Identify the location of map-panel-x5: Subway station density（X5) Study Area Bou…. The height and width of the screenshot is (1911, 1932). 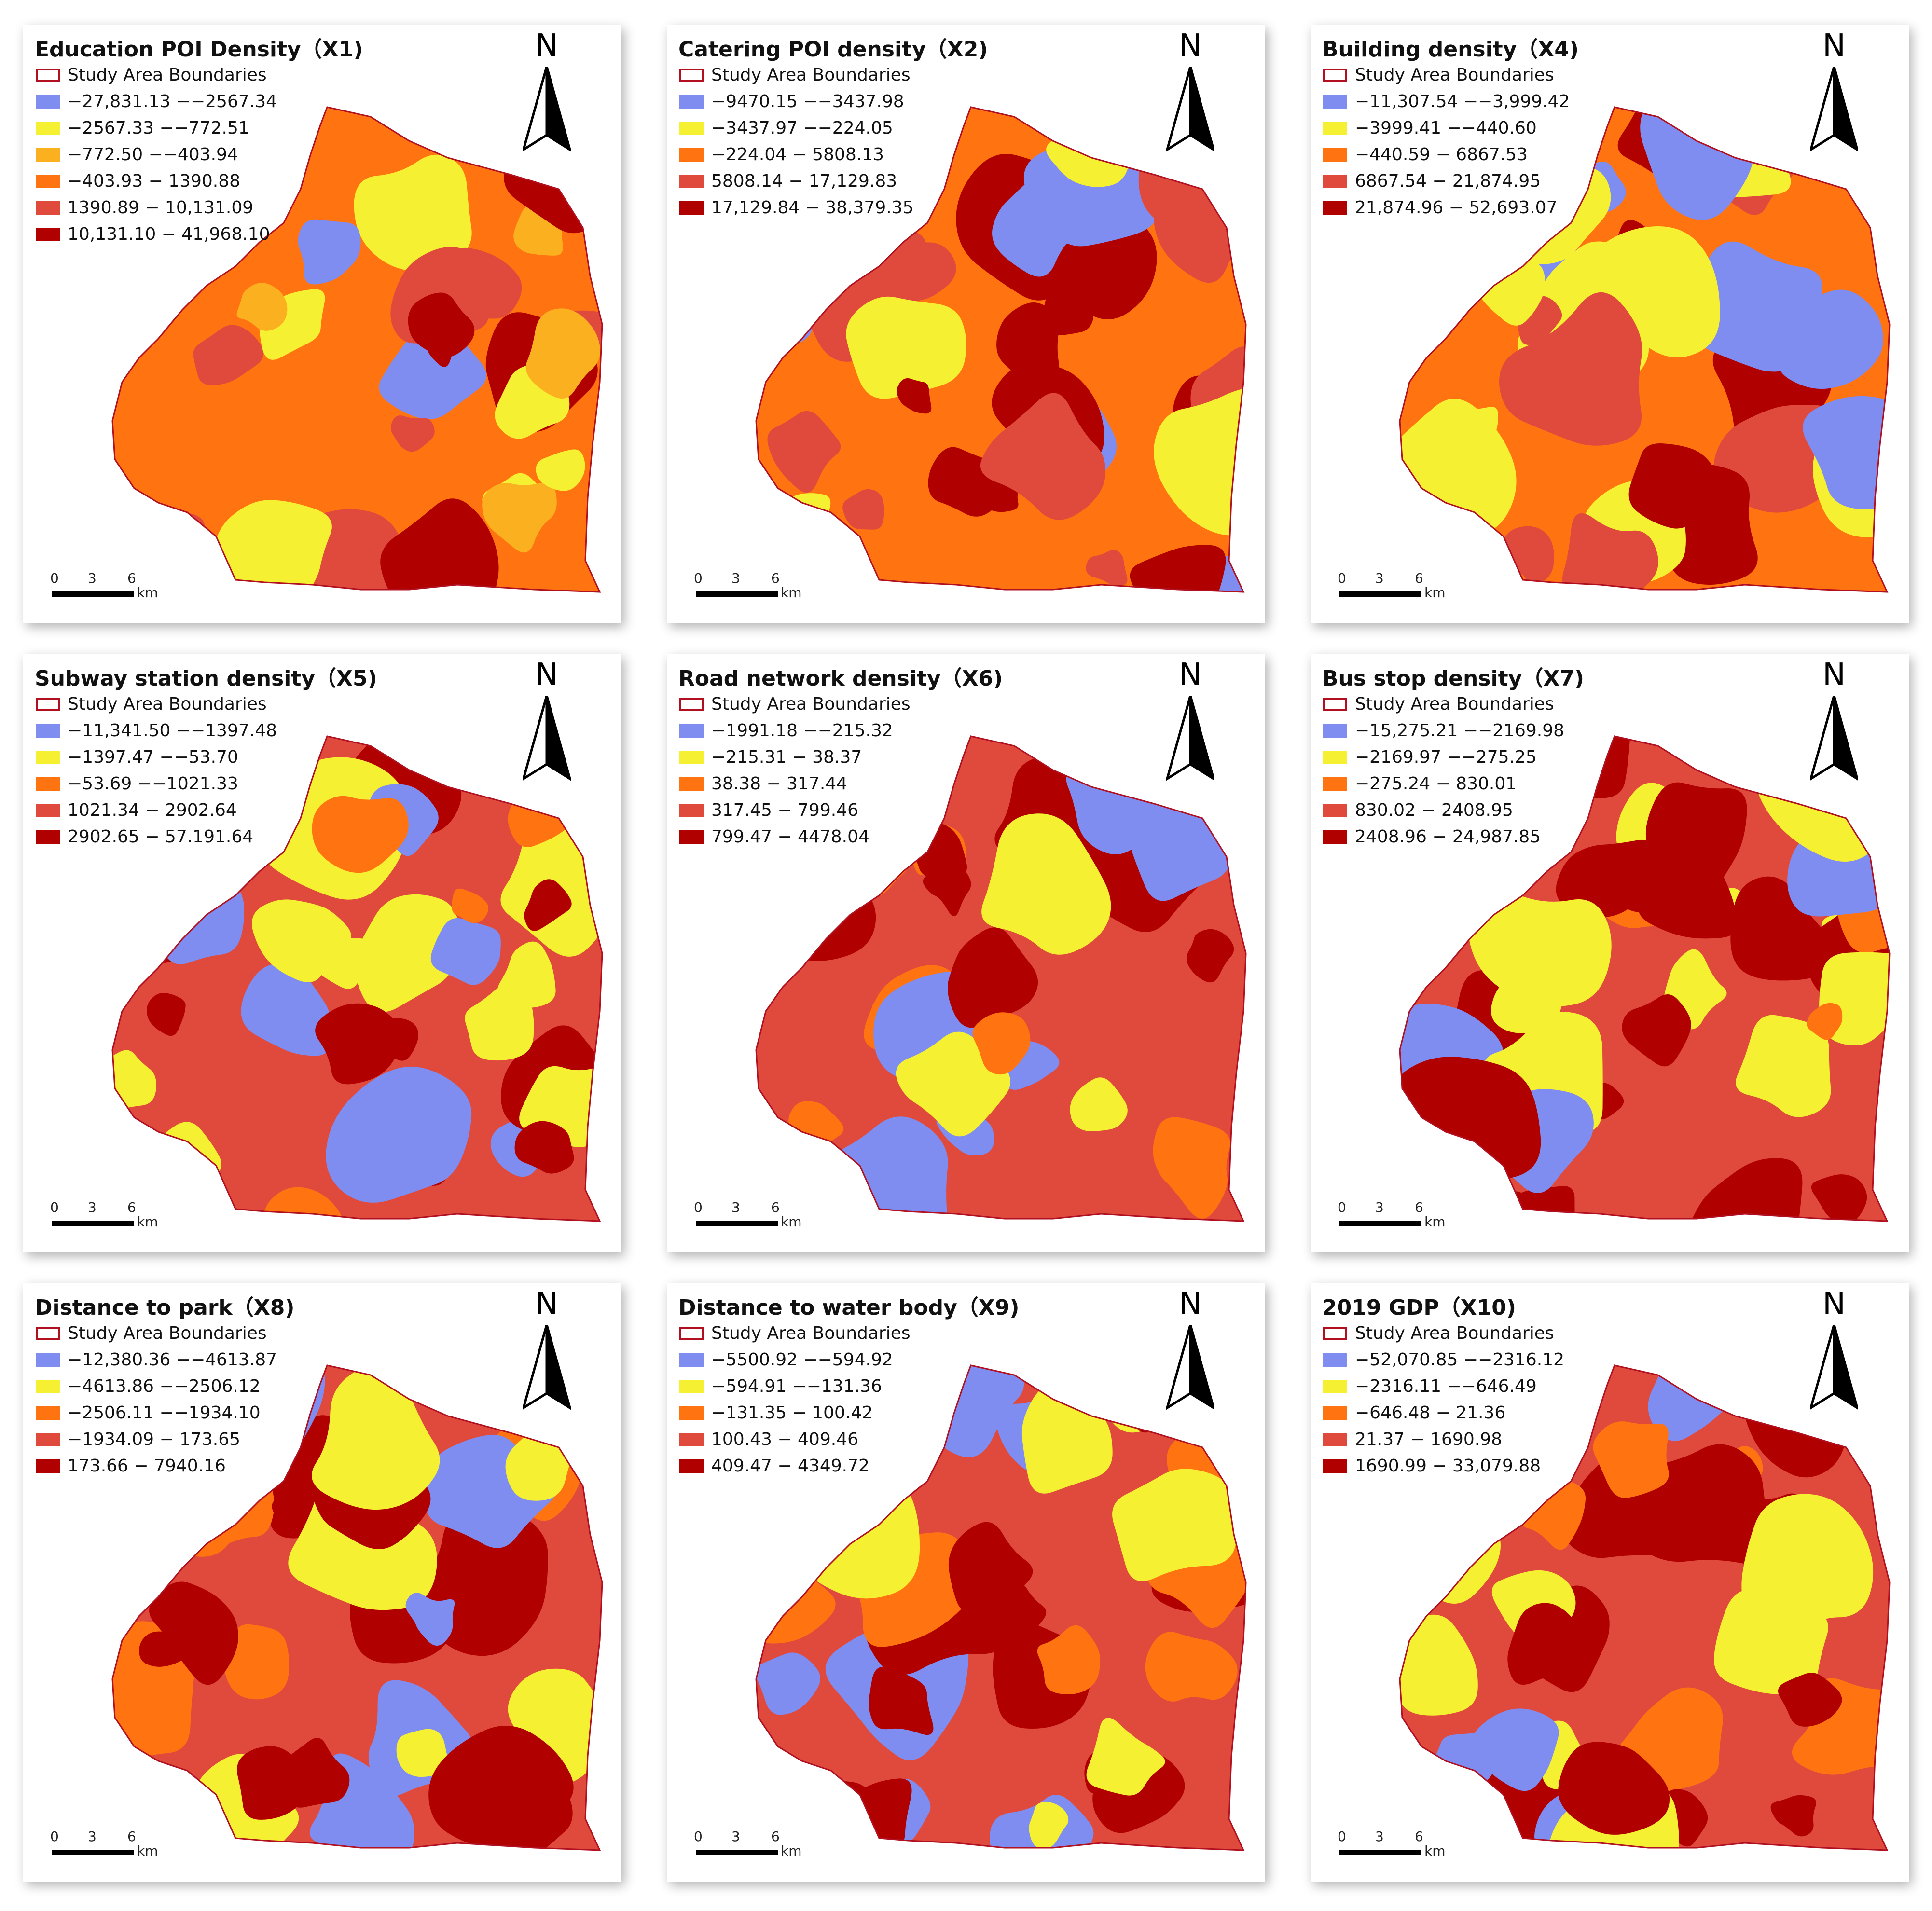
(322, 953).